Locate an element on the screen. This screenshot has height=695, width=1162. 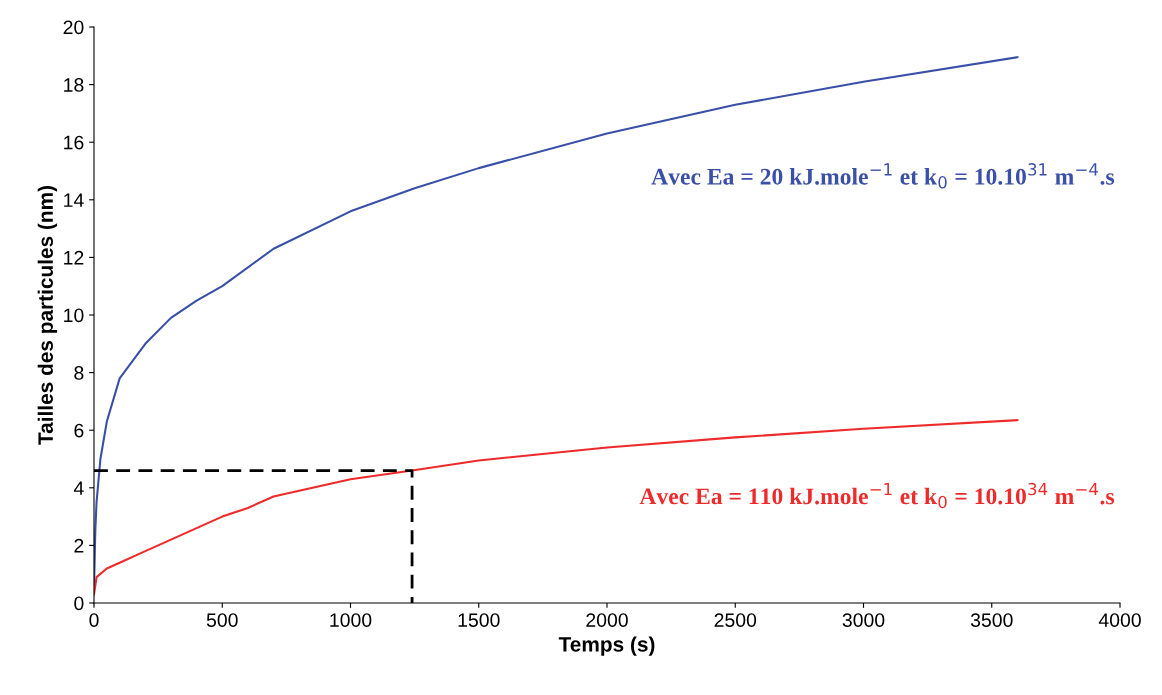
x-tick-label: 4000 is located at coordinates (1119, 620).